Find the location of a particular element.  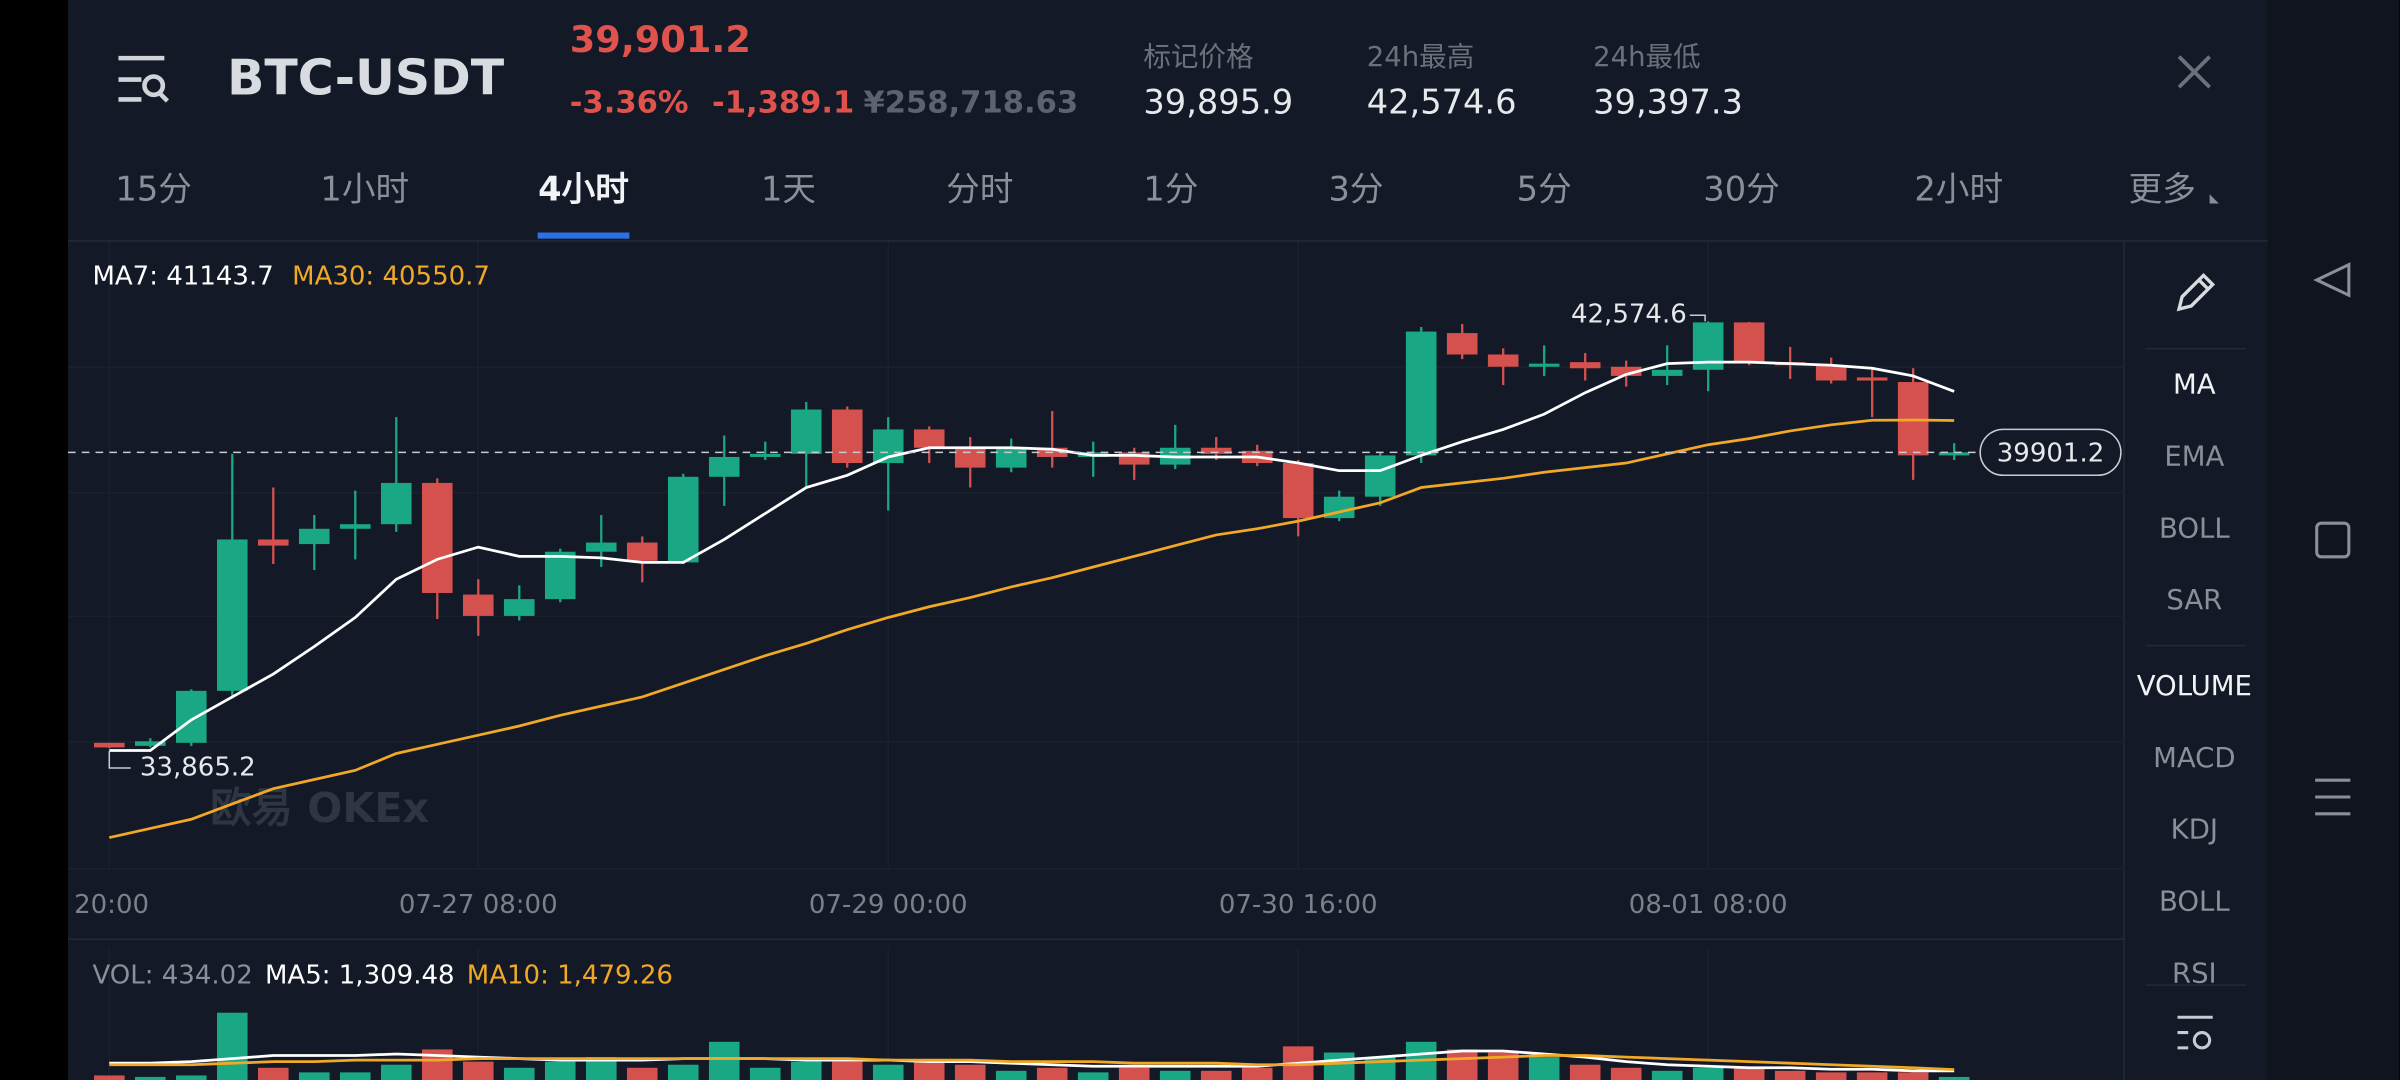

last-price: 39,901.2 is located at coordinates (660, 39).